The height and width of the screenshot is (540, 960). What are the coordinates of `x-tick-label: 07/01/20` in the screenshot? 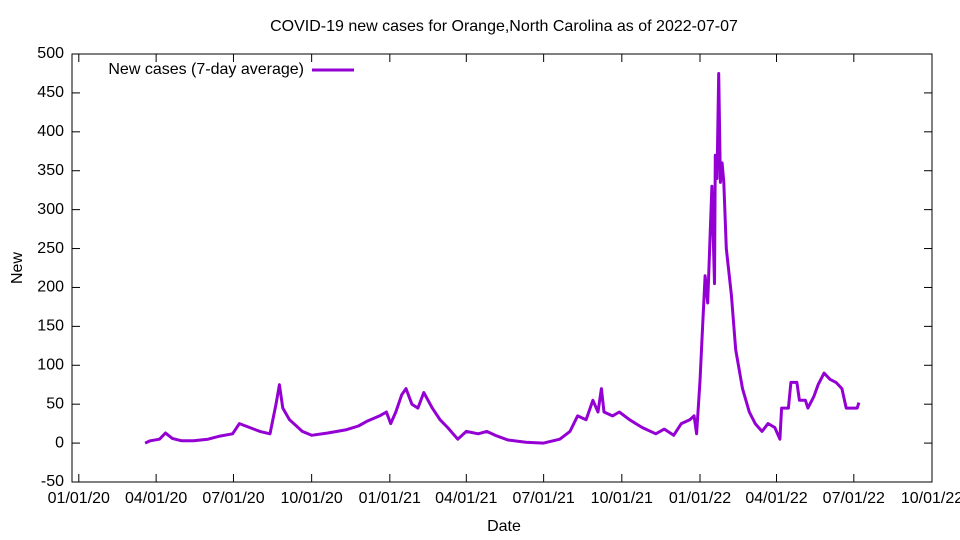 It's located at (233, 498).